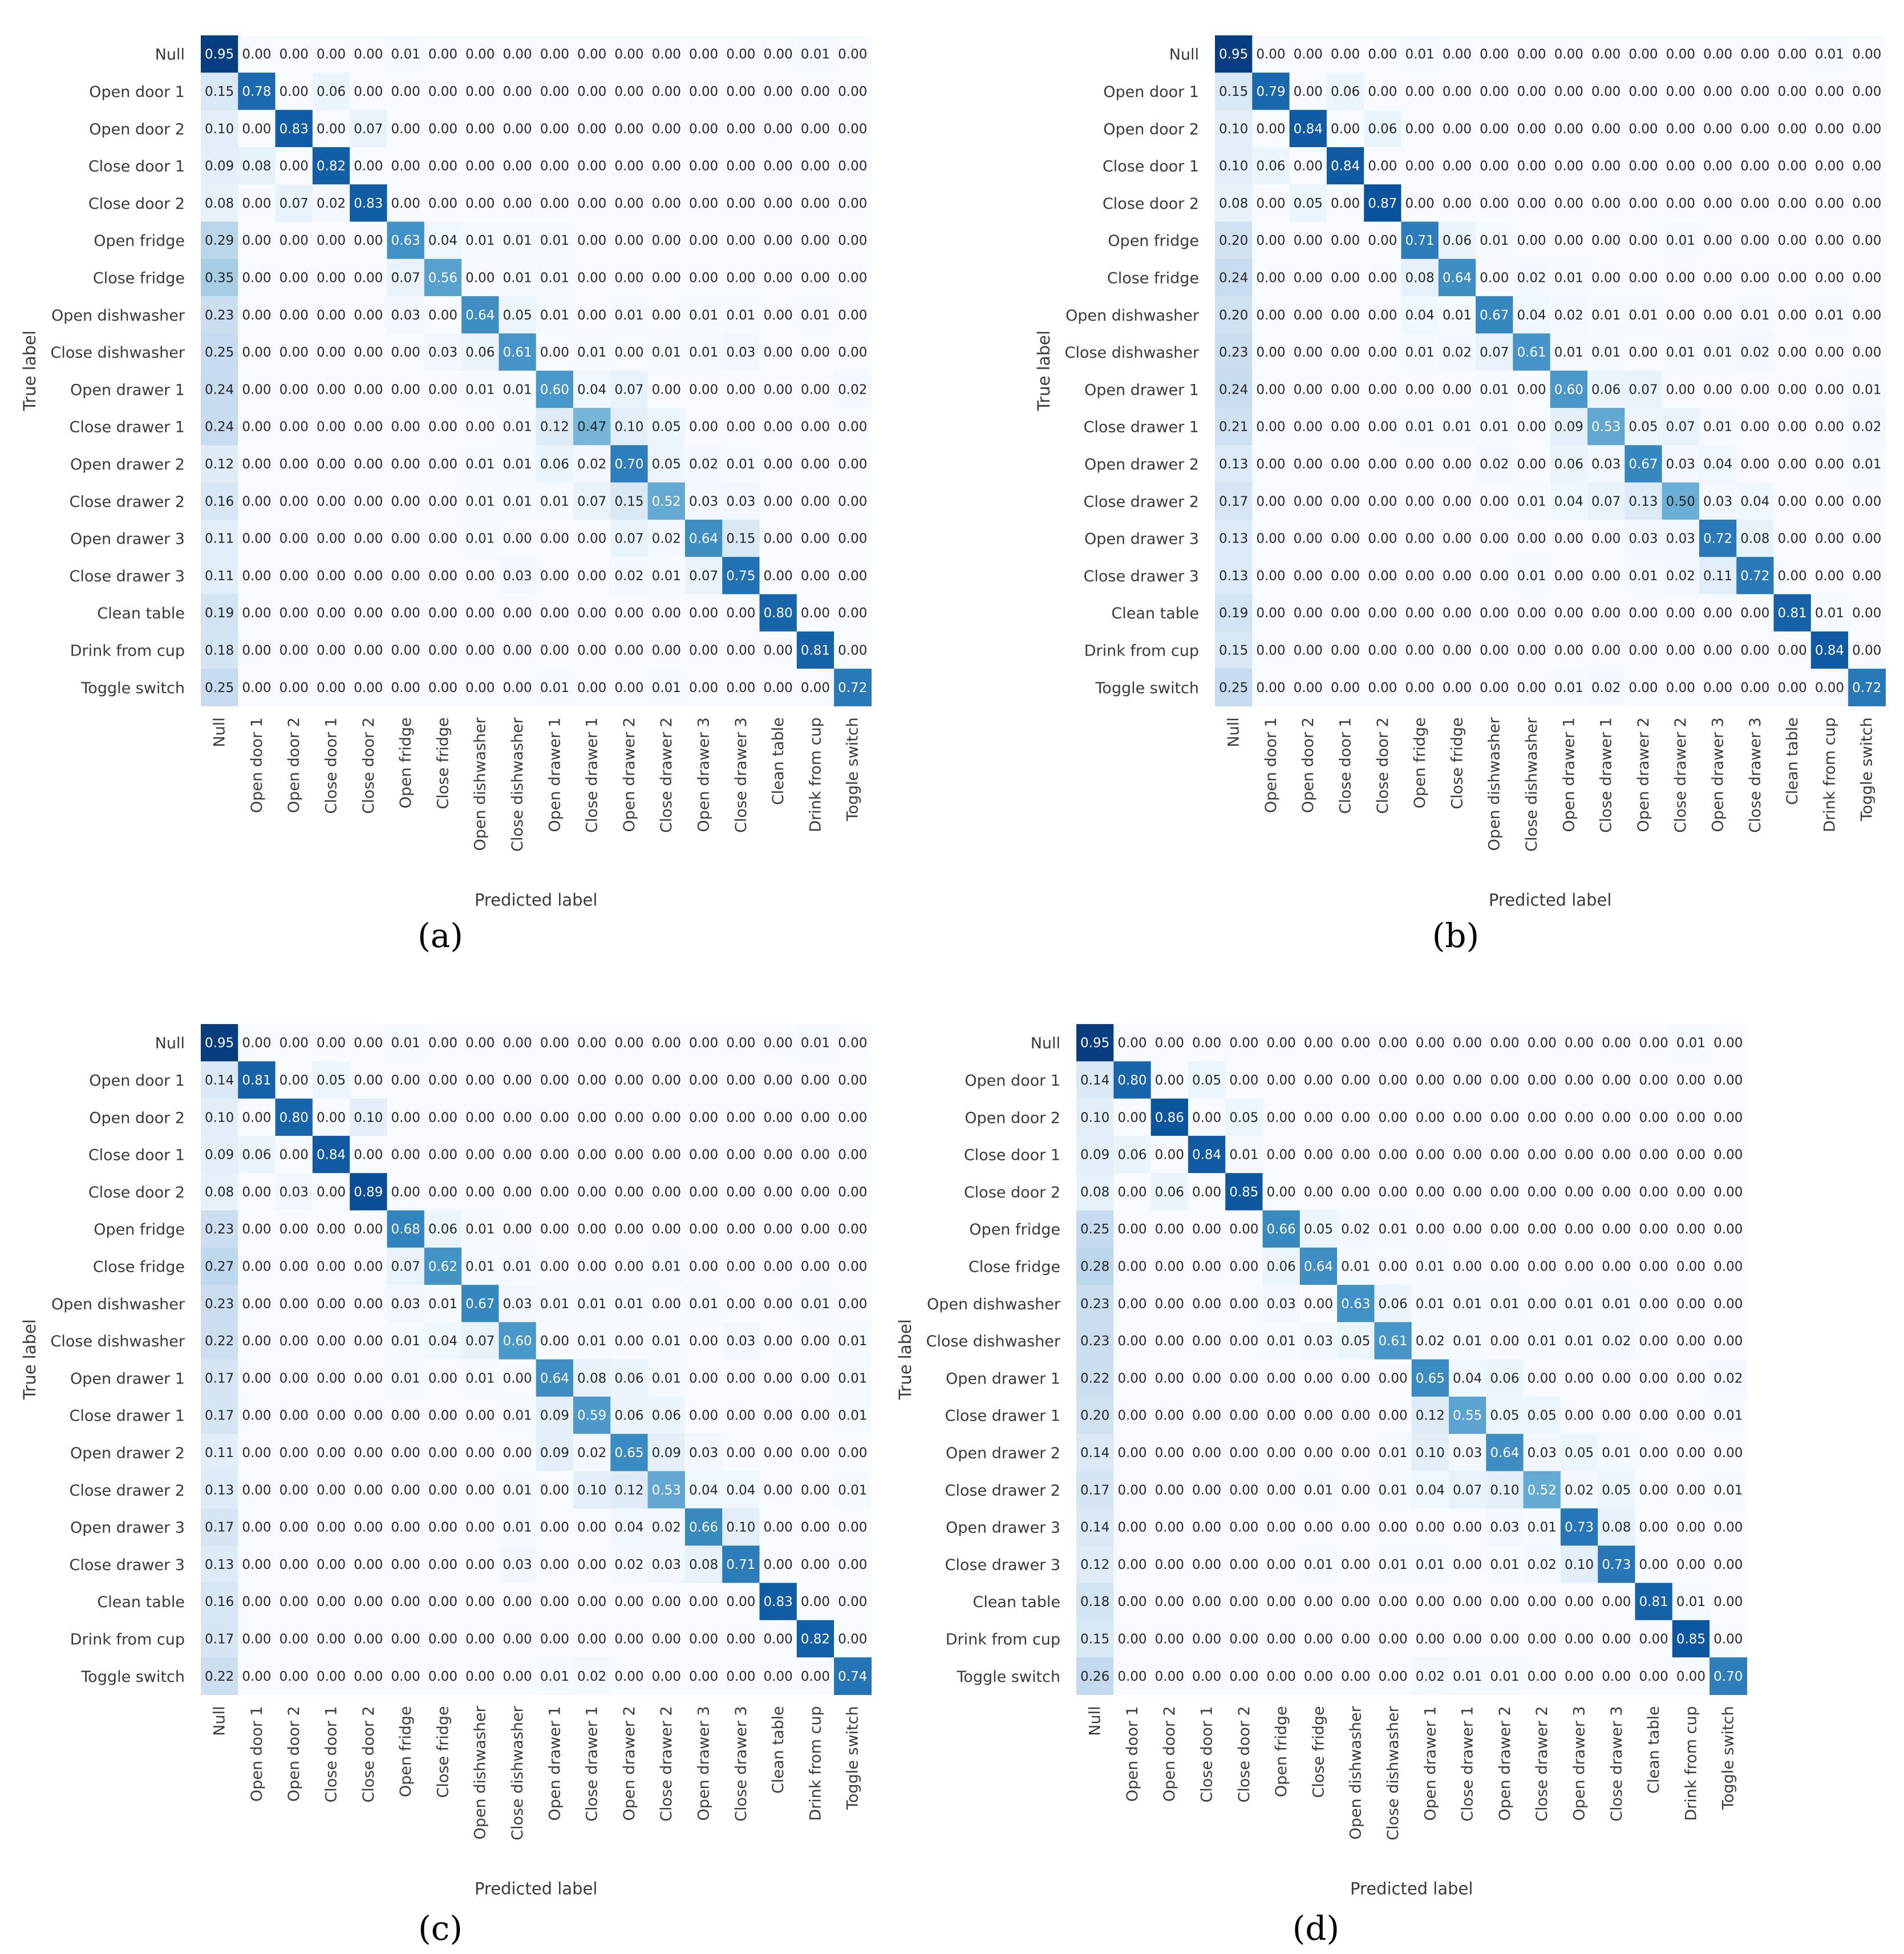 This screenshot has width=1904, height=1954. What do you see at coordinates (1233, 427) in the screenshot?
I see `cell-value-label: 0.21` at bounding box center [1233, 427].